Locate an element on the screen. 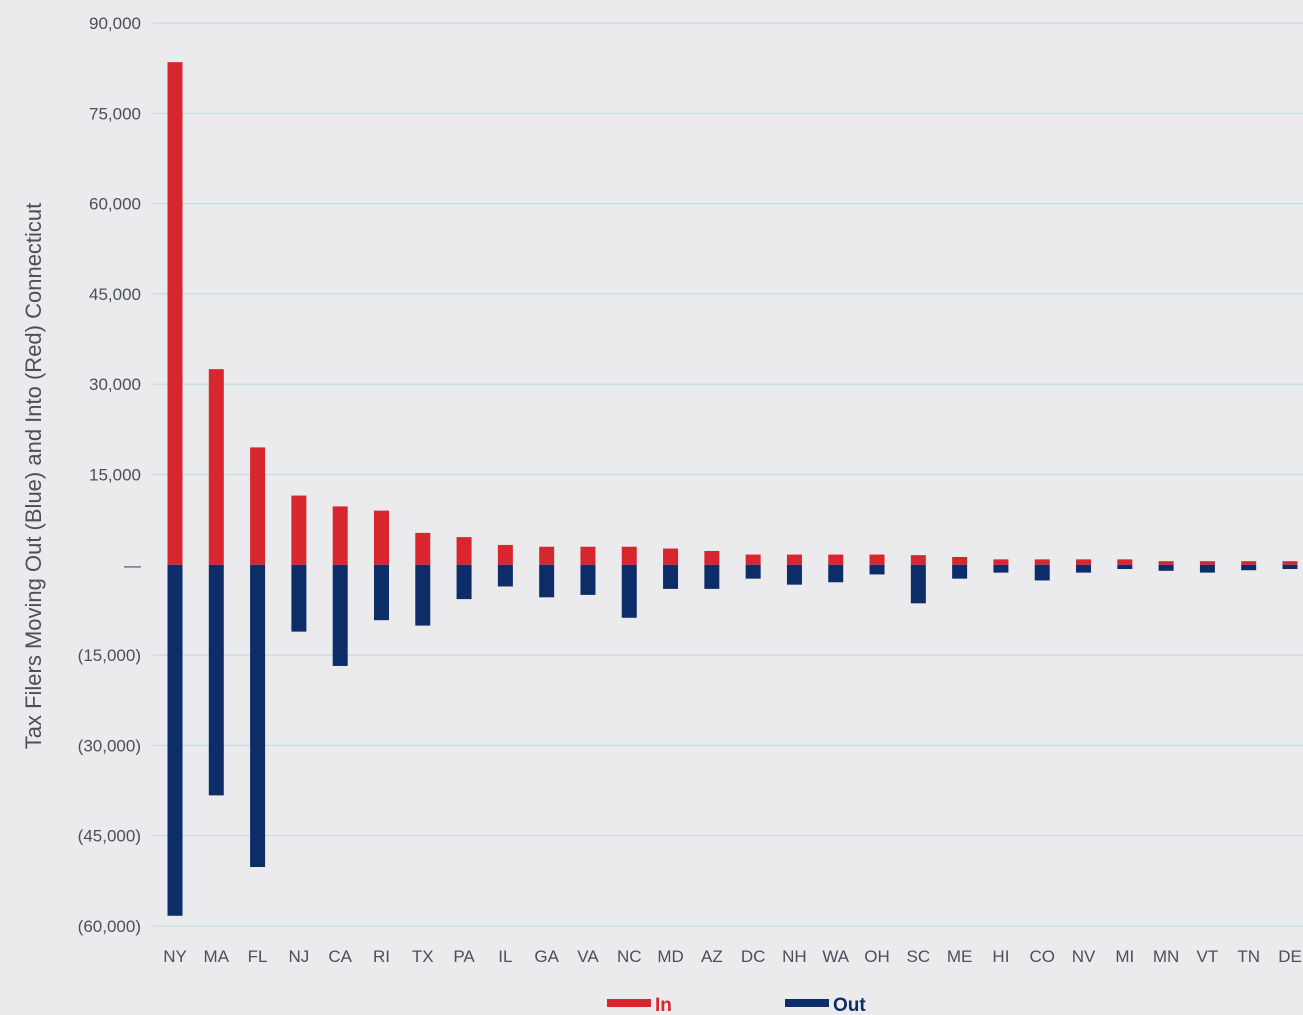  bar-in-wa is located at coordinates (836, 559).